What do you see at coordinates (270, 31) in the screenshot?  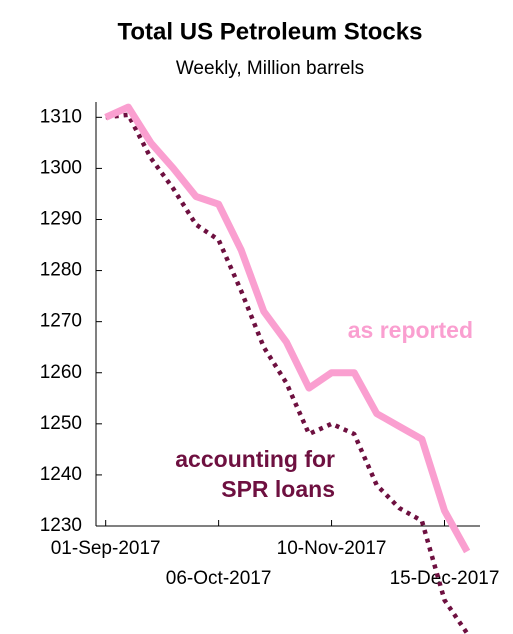 I see `chart-title: Total US Petroleum Stocks` at bounding box center [270, 31].